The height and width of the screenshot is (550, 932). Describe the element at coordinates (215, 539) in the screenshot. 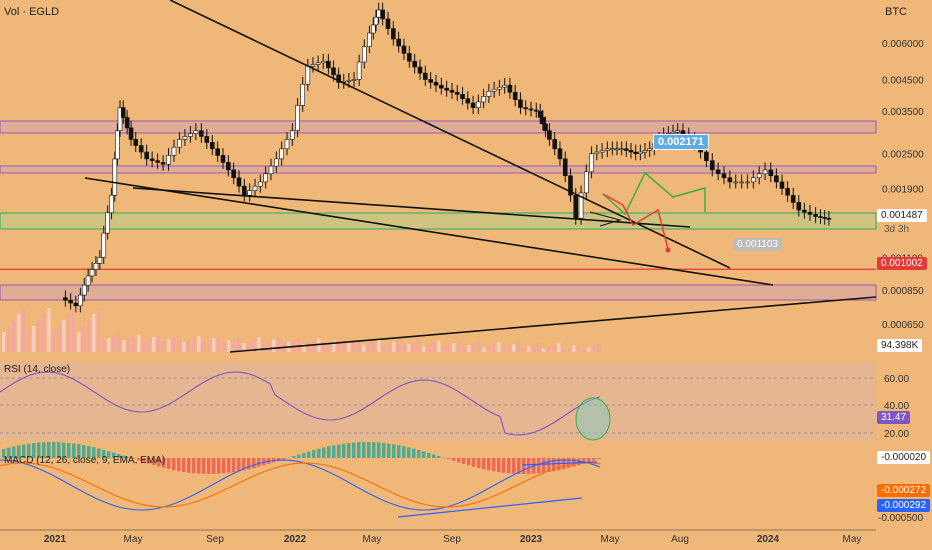

I see `x-tick-label: Sep` at that location.